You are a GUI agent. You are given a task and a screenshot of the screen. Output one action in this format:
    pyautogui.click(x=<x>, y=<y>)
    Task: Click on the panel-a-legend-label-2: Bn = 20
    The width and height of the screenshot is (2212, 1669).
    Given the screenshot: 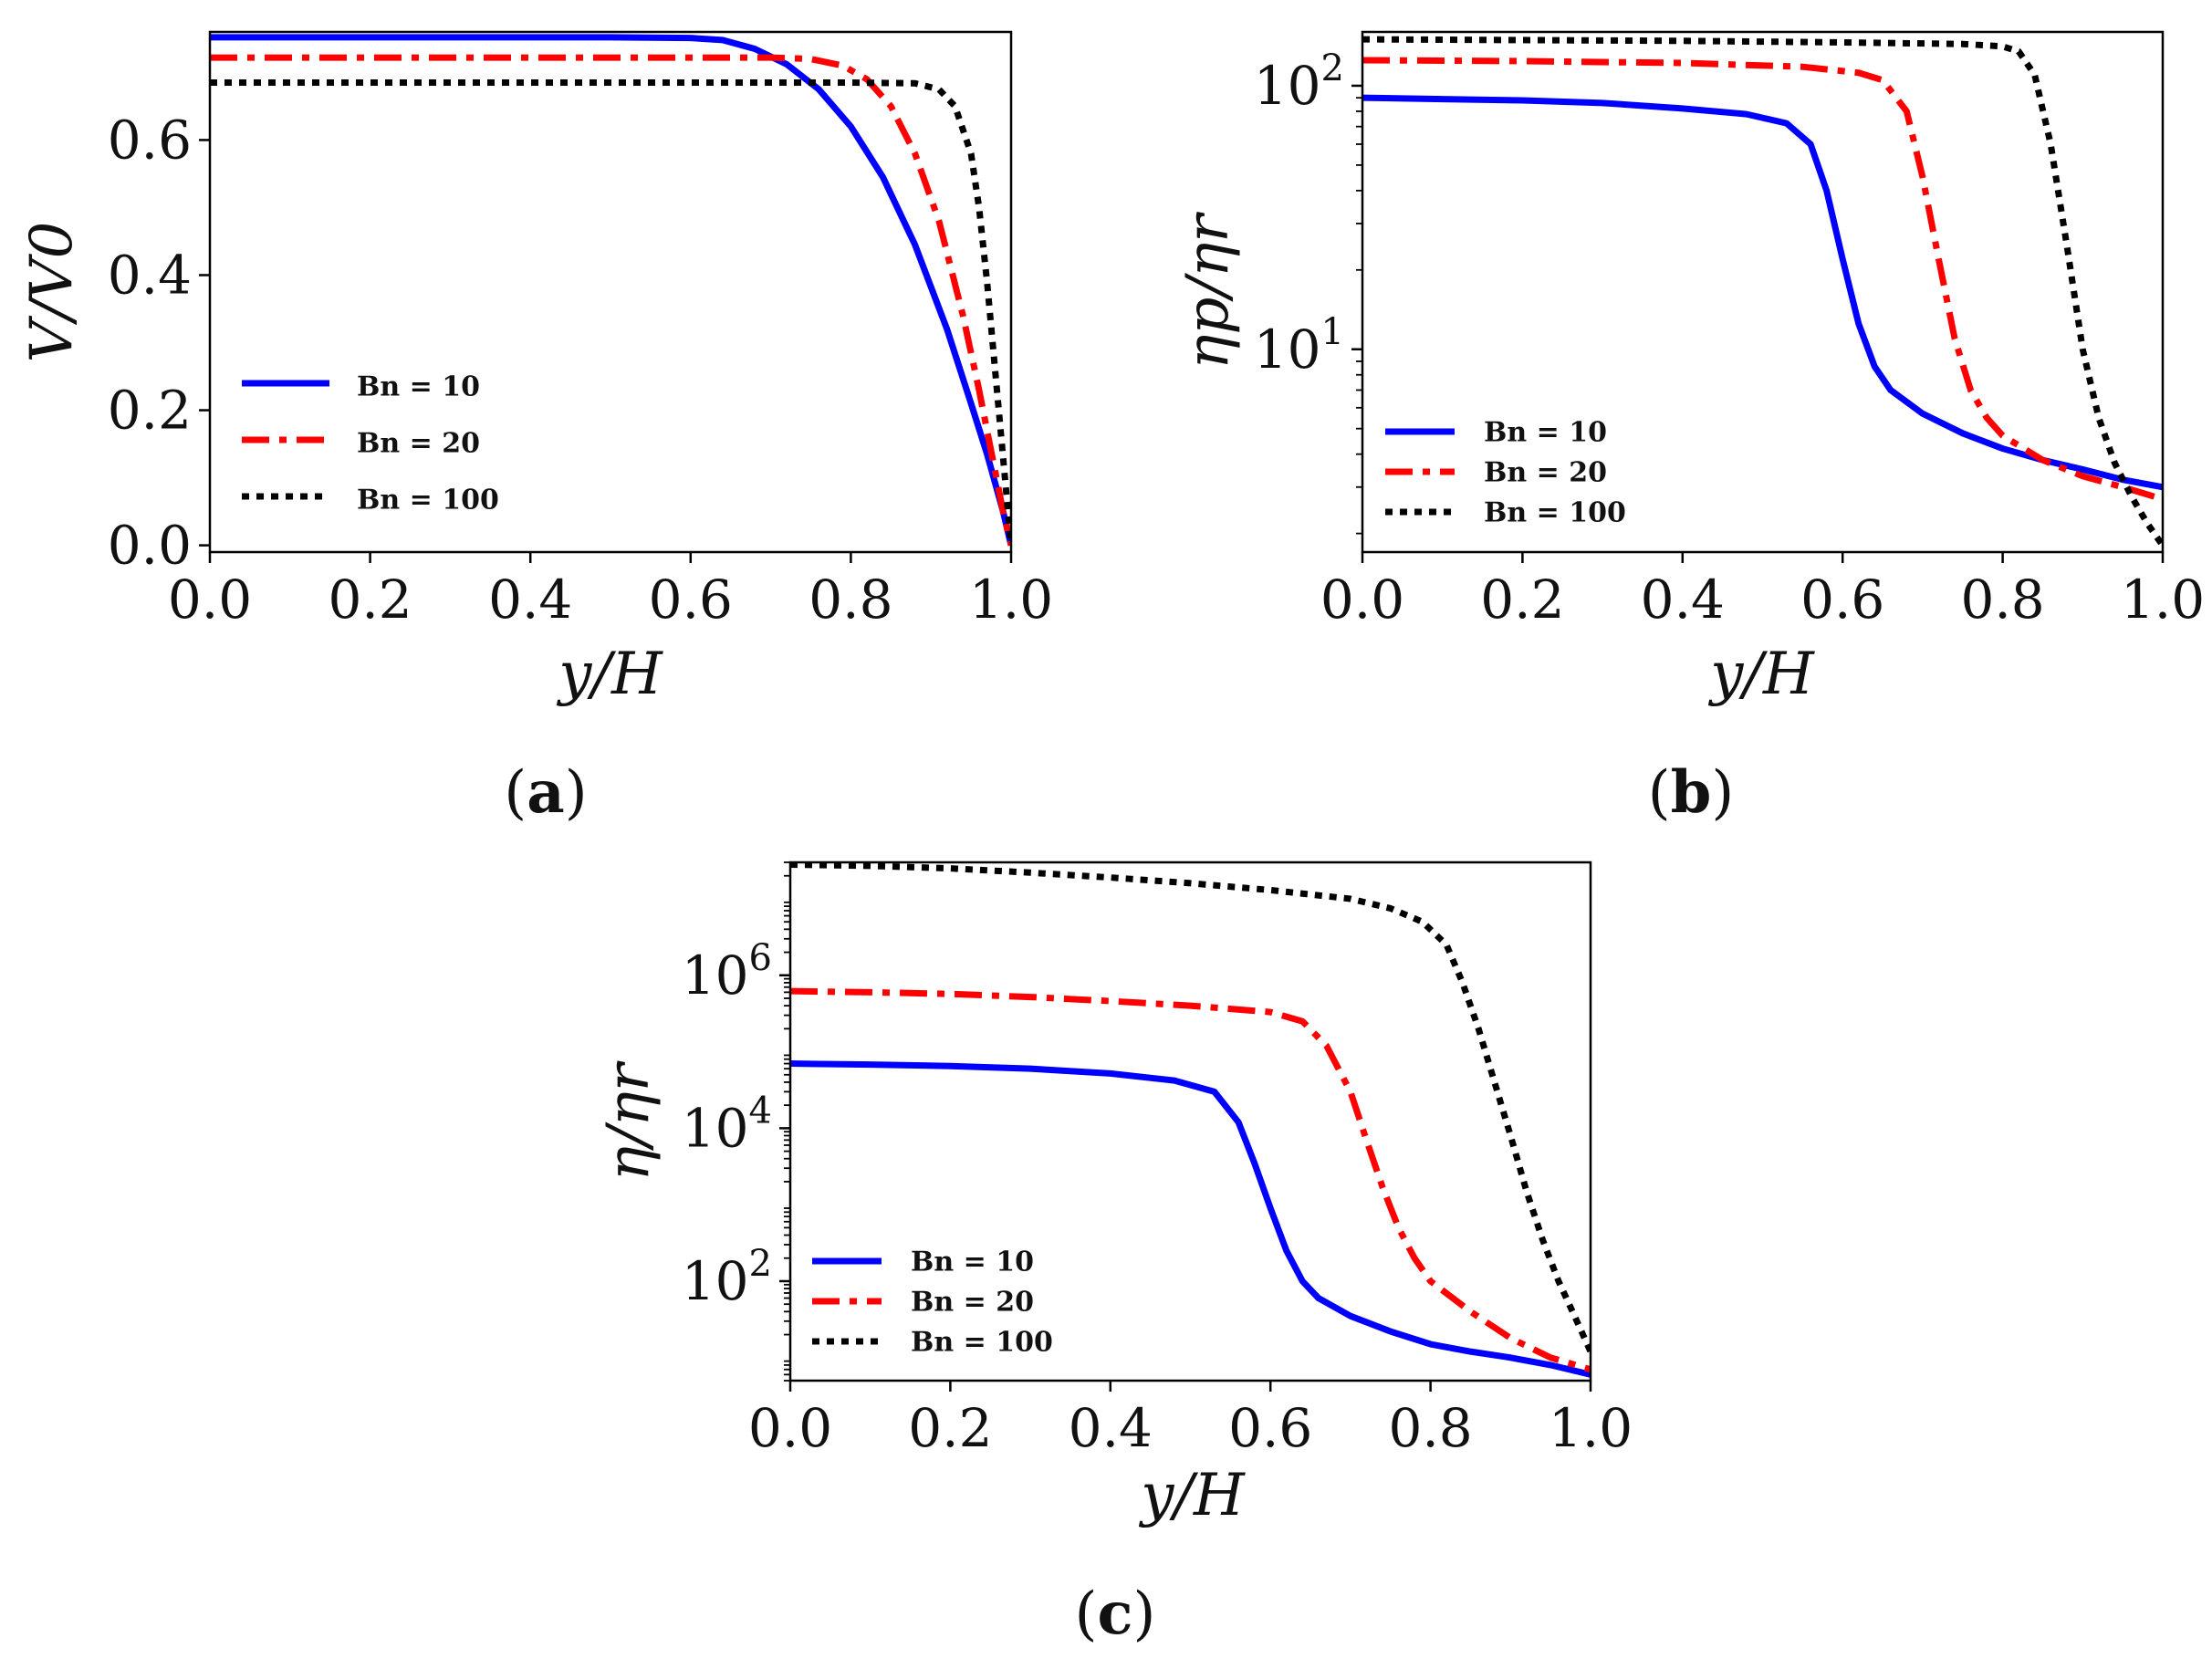 What is the action you would take?
    pyautogui.click(x=418, y=444)
    